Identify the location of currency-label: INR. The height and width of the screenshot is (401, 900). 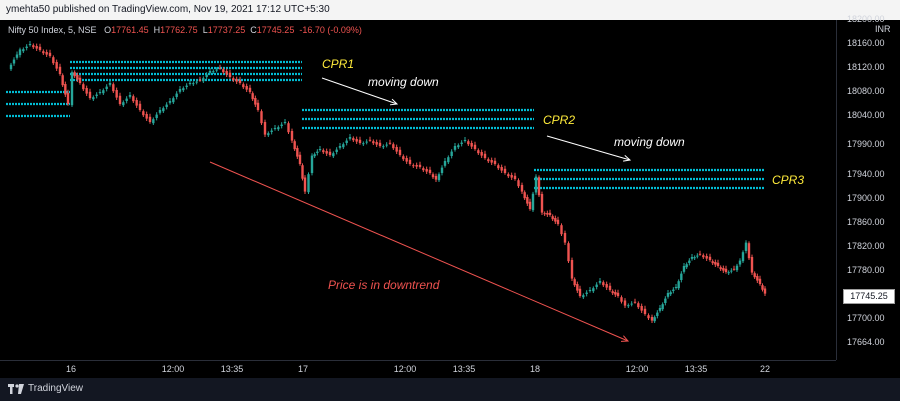
(883, 29).